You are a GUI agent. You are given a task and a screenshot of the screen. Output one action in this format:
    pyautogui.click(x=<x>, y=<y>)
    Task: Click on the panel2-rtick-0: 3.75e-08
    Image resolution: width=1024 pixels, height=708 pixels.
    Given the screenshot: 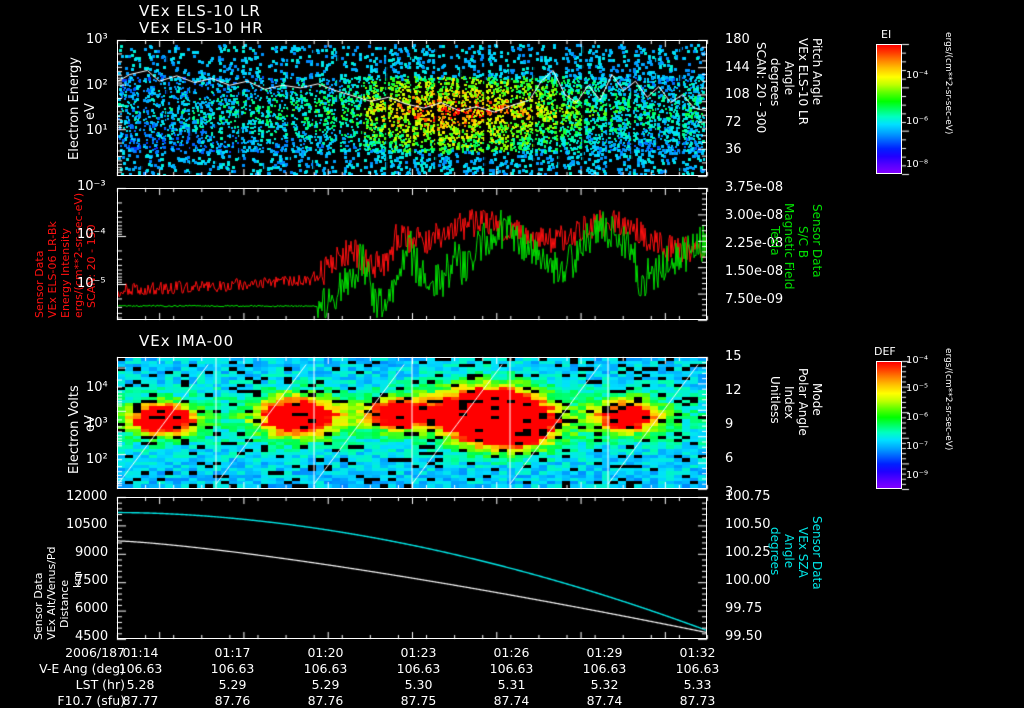 What is the action you would take?
    pyautogui.click(x=754, y=187)
    